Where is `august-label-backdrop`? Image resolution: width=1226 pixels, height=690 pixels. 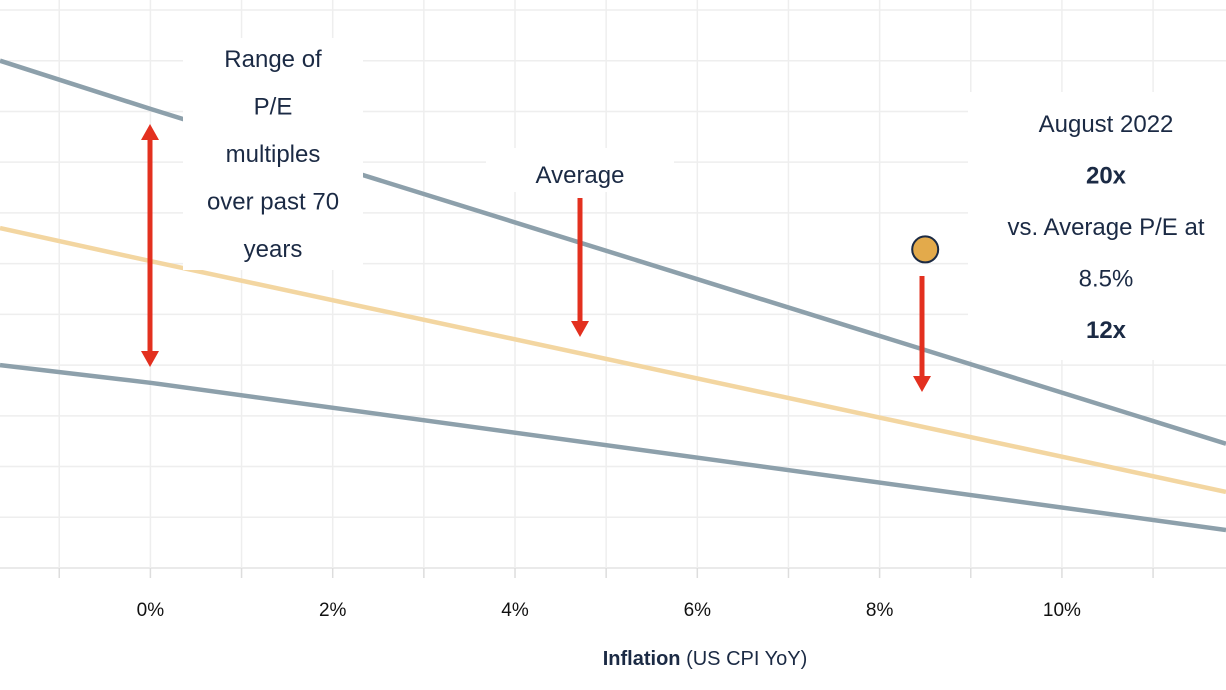 august-label-backdrop is located at coordinates (1097, 226).